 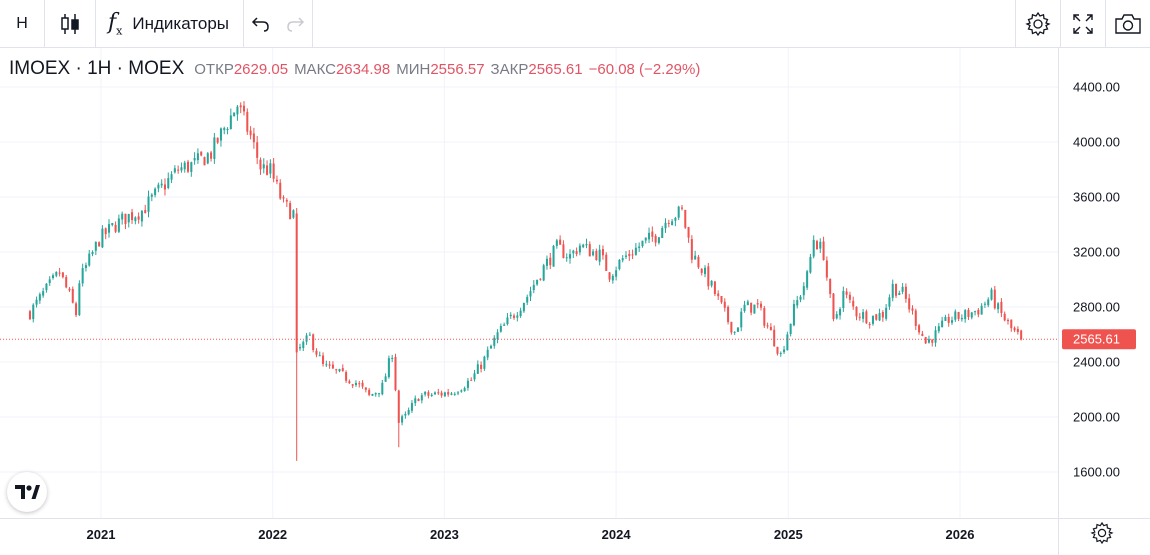 What do you see at coordinates (261, 69) in the screenshot?
I see `legend-open-value: 2629.05` at bounding box center [261, 69].